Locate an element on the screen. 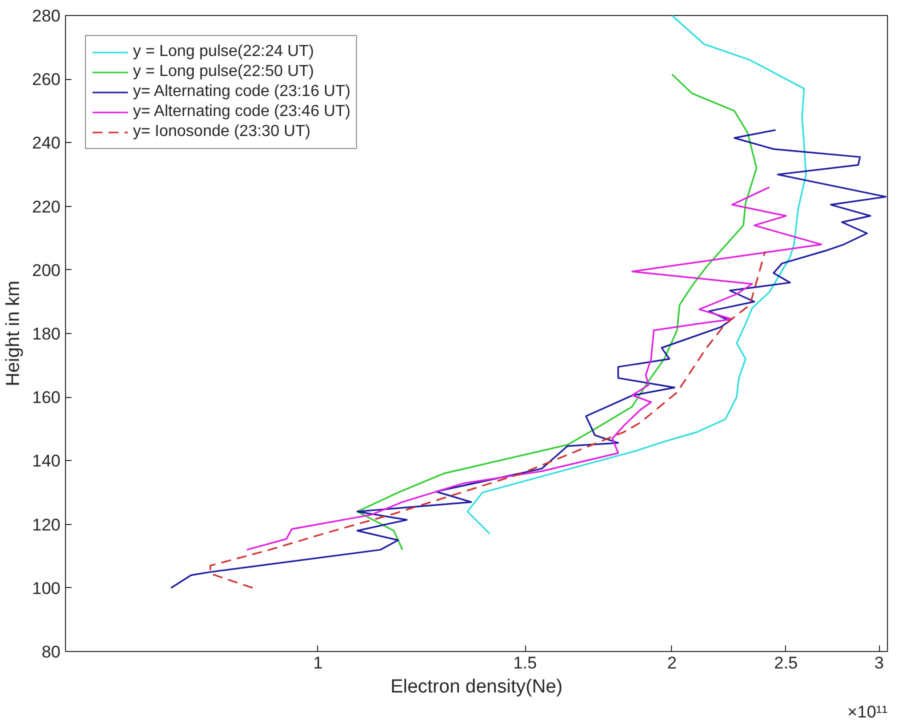  x-tick-label: 1 is located at coordinates (318, 663).